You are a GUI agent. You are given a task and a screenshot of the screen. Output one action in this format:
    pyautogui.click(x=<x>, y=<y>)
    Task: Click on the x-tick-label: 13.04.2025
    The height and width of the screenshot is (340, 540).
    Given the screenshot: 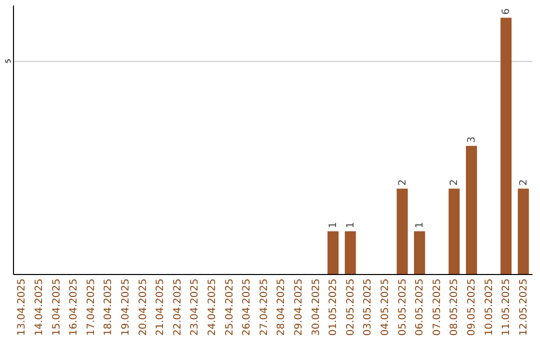 What is the action you would take?
    pyautogui.click(x=22, y=307)
    